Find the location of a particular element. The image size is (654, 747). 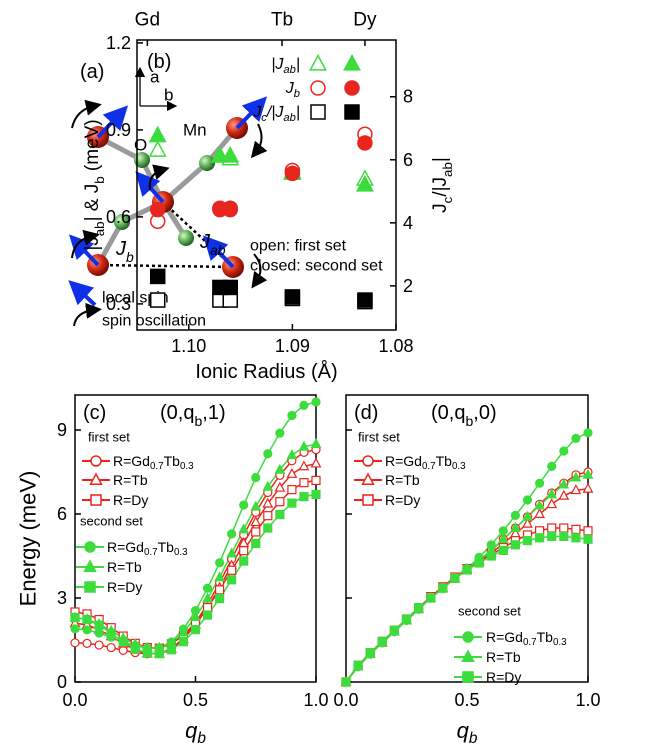

x-tick-label: 1.0 is located at coordinates (315, 700).